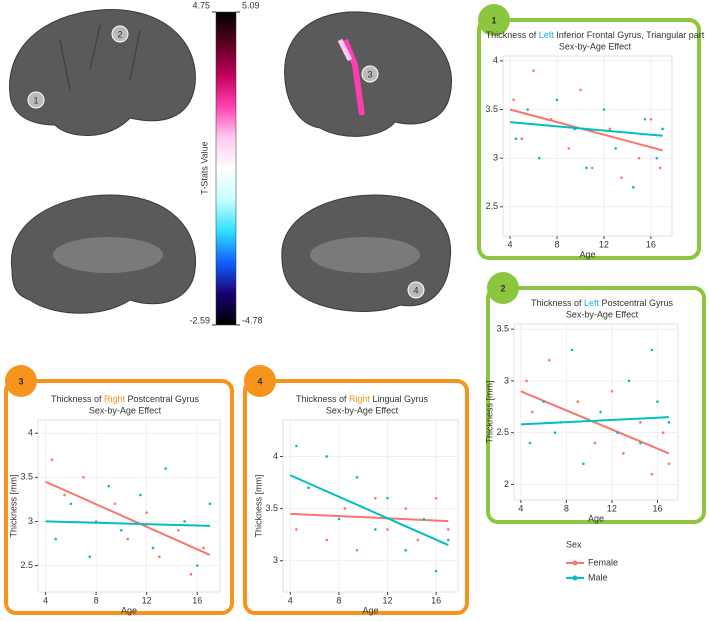 The width and height of the screenshot is (709, 621). I want to click on colorbar, so click(226, 168).